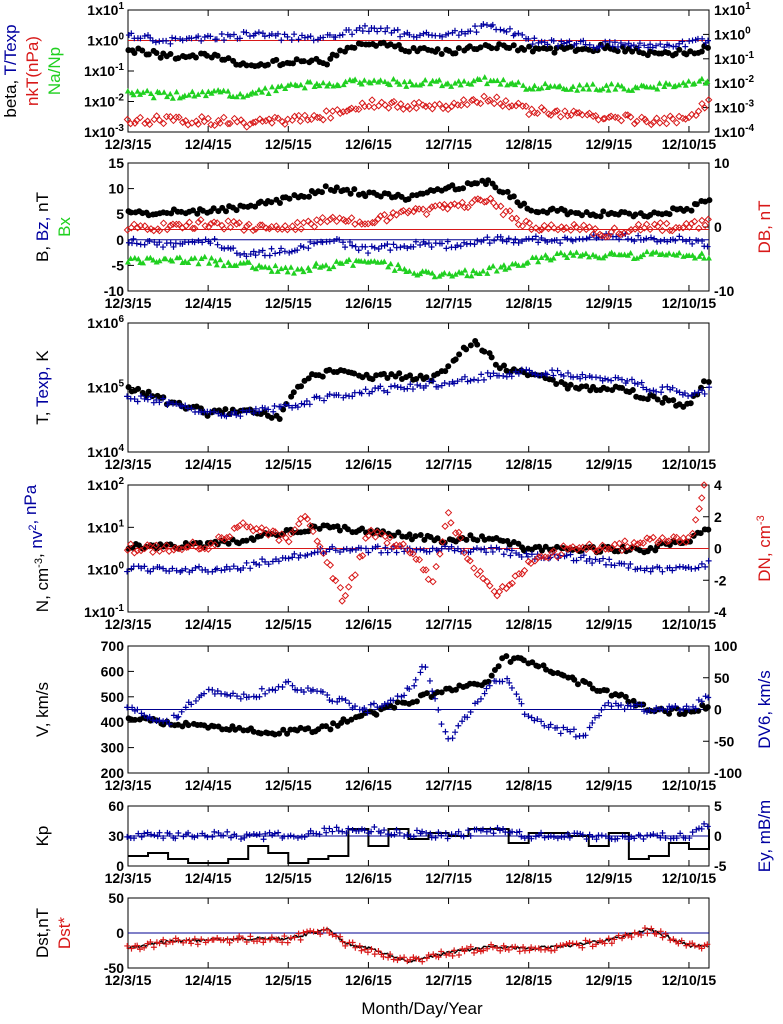  Describe the element at coordinates (42, 933) in the screenshot. I see `y-axis-title-Dst: Dst,nT` at that location.